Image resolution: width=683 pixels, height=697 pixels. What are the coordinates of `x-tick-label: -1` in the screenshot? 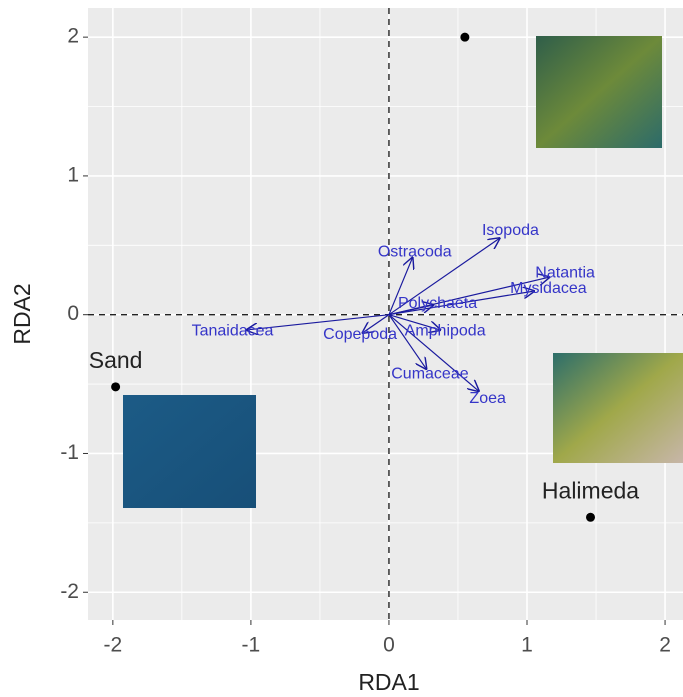 It's located at (251, 645).